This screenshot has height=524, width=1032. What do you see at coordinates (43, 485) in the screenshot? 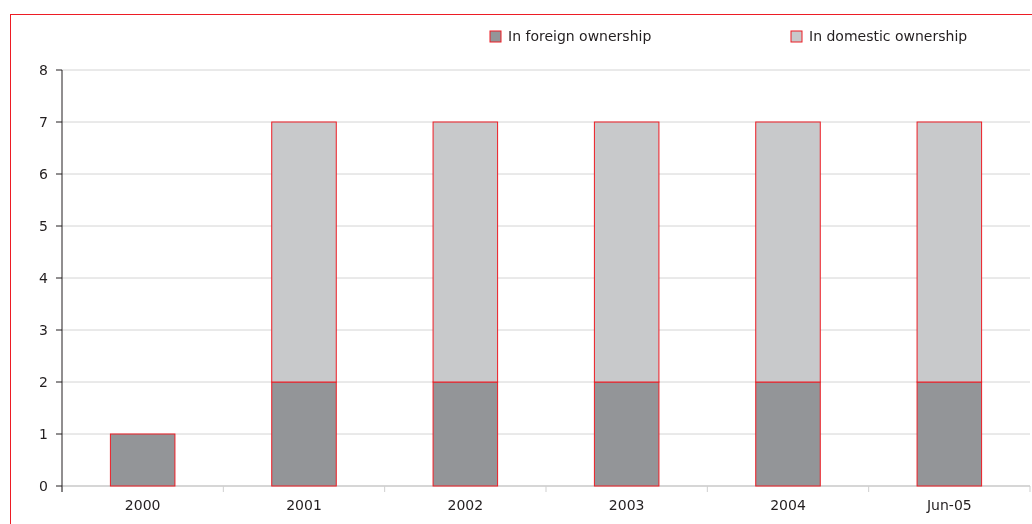
I see `y-tick-label: 0` at bounding box center [43, 485].